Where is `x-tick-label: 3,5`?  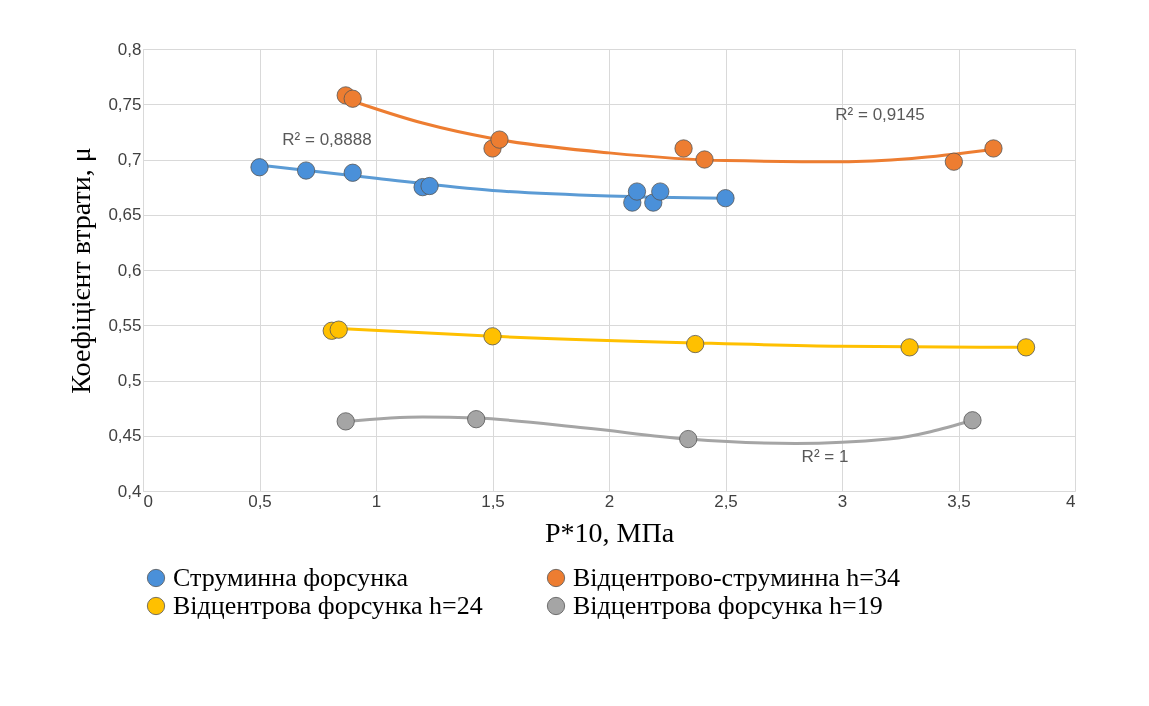 x-tick-label: 3,5 is located at coordinates (959, 501).